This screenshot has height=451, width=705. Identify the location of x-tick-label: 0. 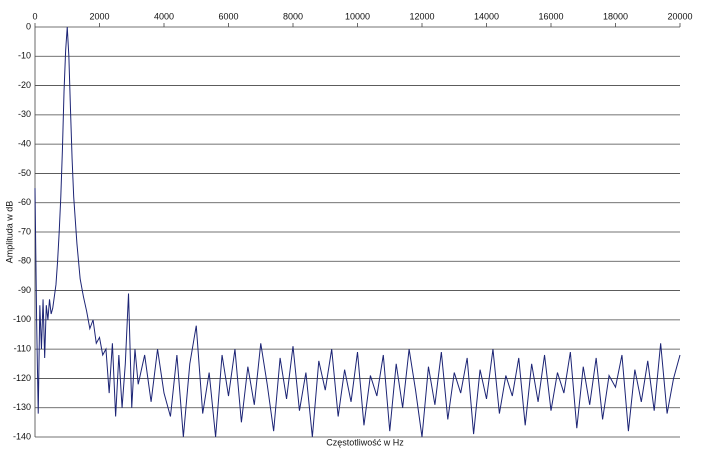
(34, 16).